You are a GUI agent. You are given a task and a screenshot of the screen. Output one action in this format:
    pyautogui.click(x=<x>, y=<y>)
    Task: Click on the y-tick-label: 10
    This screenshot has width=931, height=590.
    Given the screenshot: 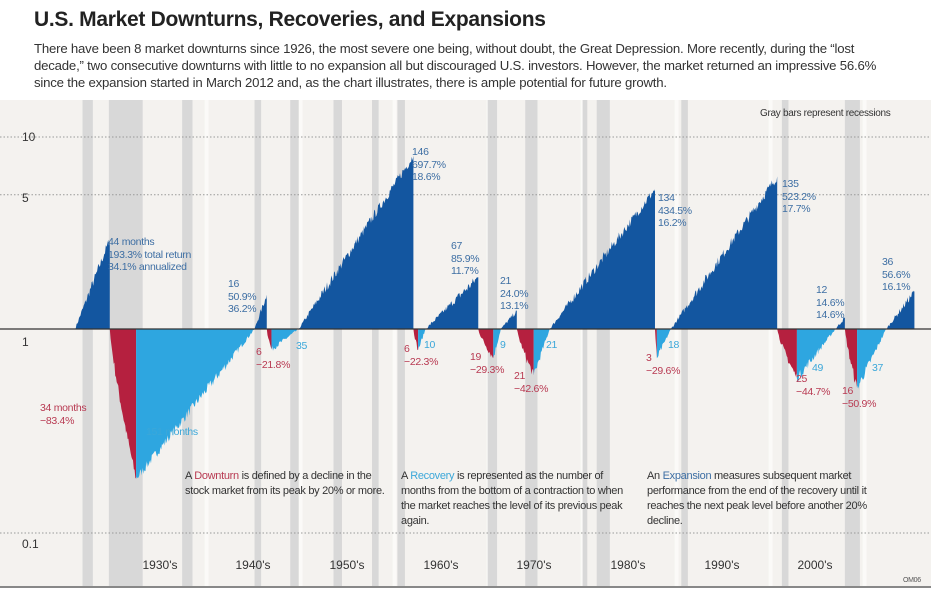 What is the action you would take?
    pyautogui.click(x=29, y=137)
    